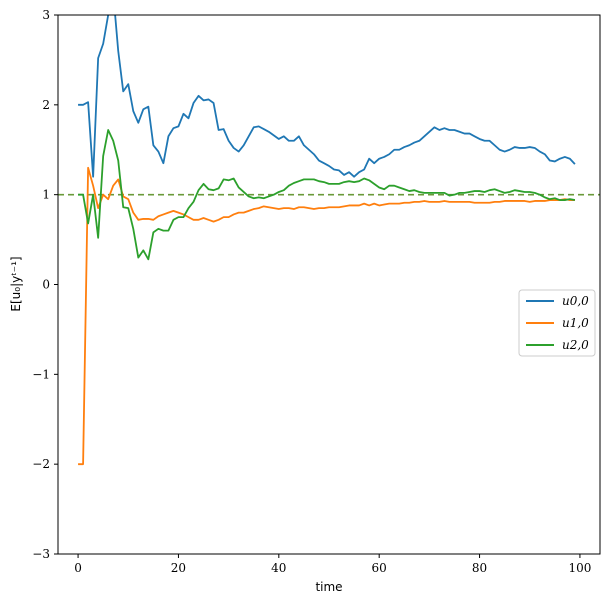 The height and width of the screenshot is (603, 610). I want to click on legend-label: u1,0, so click(575, 323).